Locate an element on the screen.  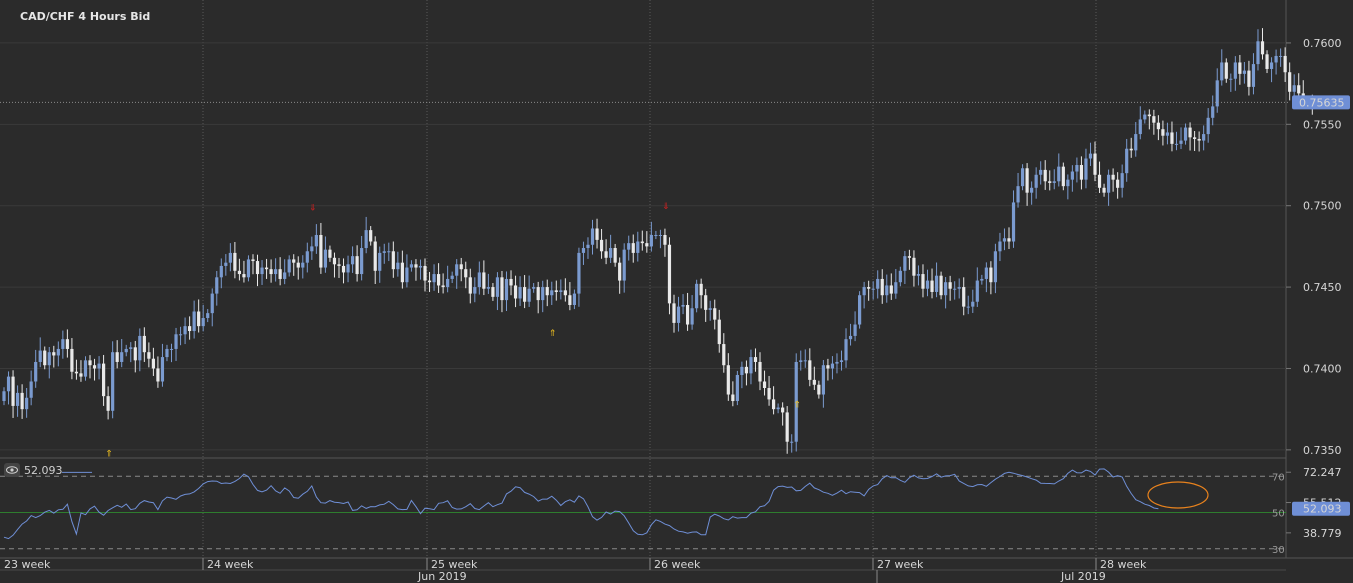
fractal-up-marker: ⇓ is located at coordinates (666, 207).